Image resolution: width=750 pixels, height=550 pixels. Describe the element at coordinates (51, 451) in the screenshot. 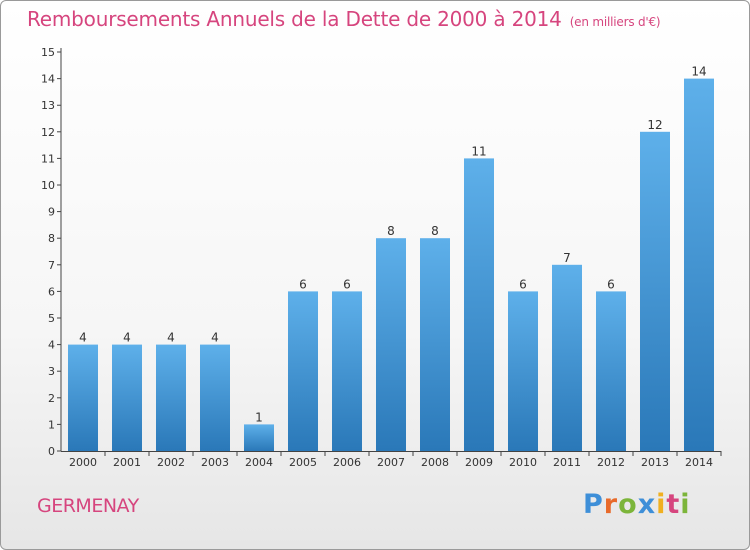

I see `y-tick-label: 0` at that location.